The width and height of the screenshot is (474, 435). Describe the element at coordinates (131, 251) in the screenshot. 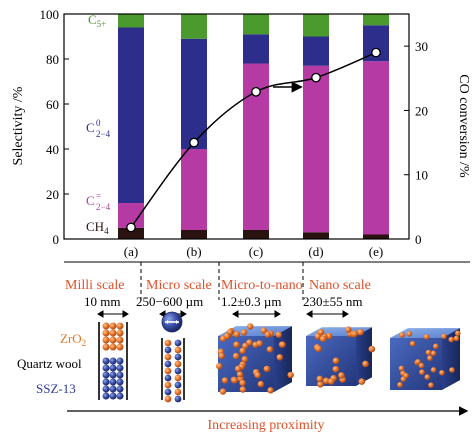

I see `x-tick-label: (a)` at that location.